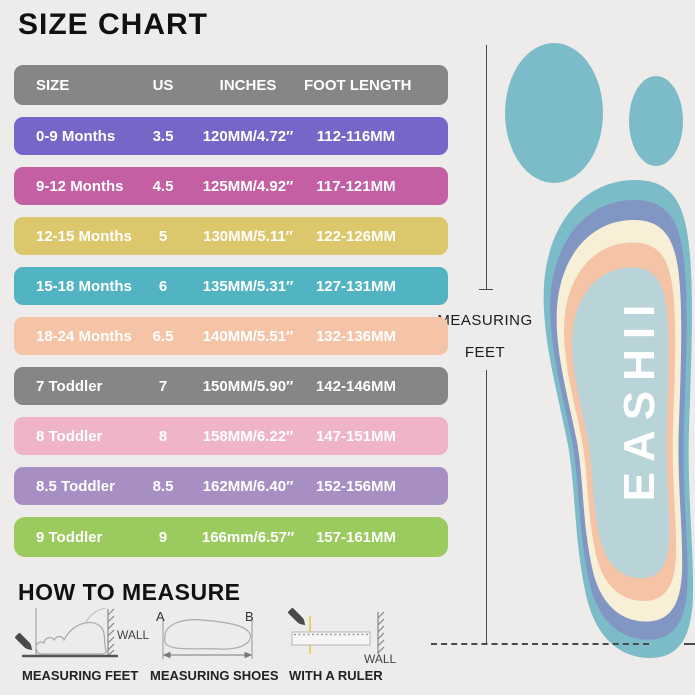  Describe the element at coordinates (207, 655) in the screenshot. I see `length-arrow` at that location.